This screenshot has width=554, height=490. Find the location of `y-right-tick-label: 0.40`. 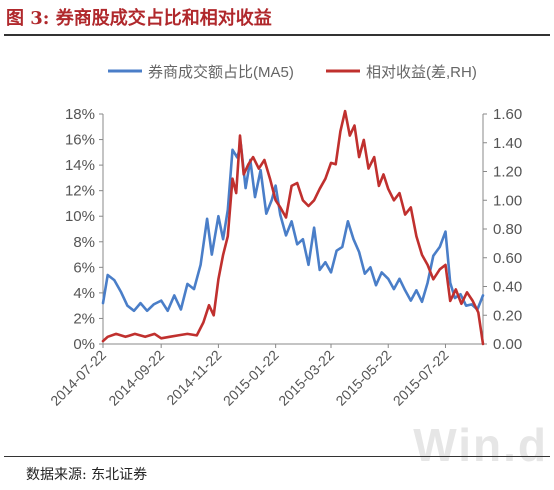

y-right-tick-label: 0.40 is located at coordinates (507, 287).